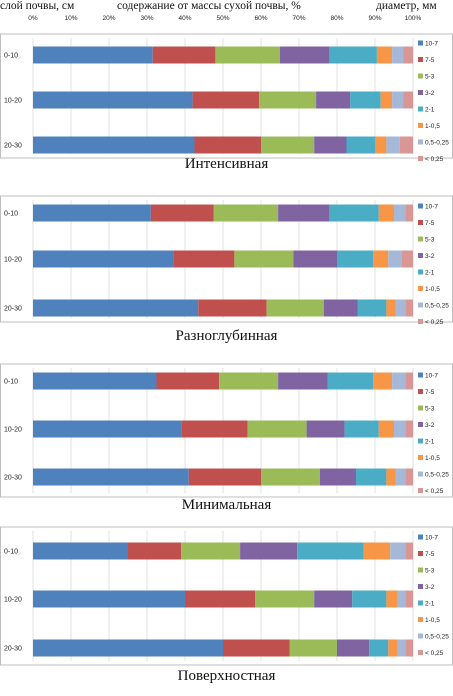 The height and width of the screenshot is (696, 453). Describe the element at coordinates (109, 18) in the screenshot. I see `x-tick-label: 20%` at that location.